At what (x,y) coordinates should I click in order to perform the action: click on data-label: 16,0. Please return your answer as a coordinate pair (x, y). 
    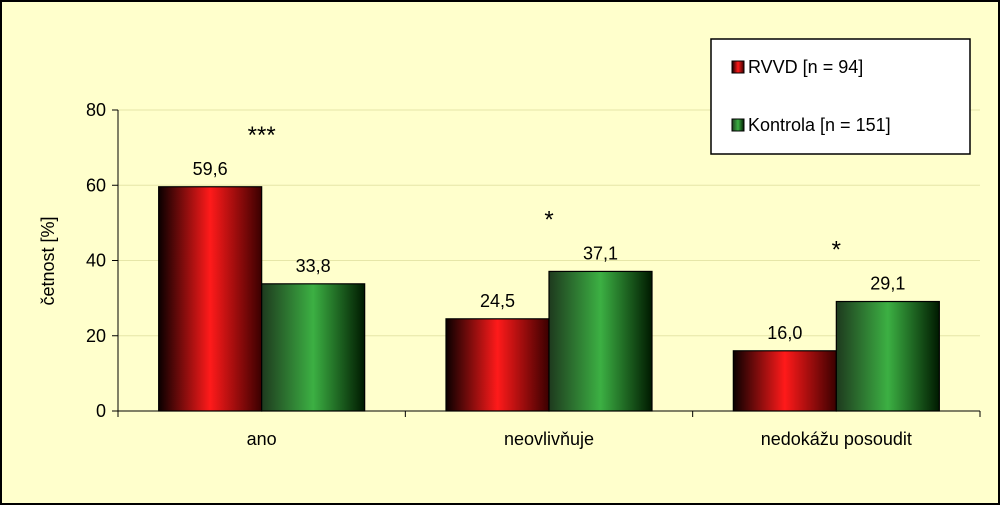
    Looking at the image, I should click on (784, 333).